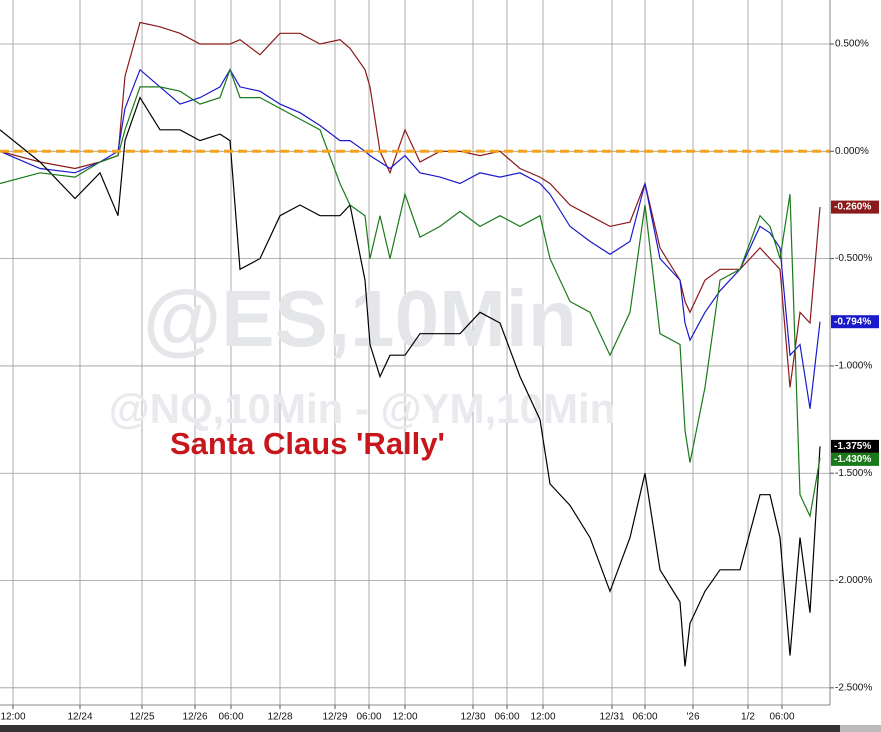  I want to click on y-tick-label: 0.000%, so click(852, 151).